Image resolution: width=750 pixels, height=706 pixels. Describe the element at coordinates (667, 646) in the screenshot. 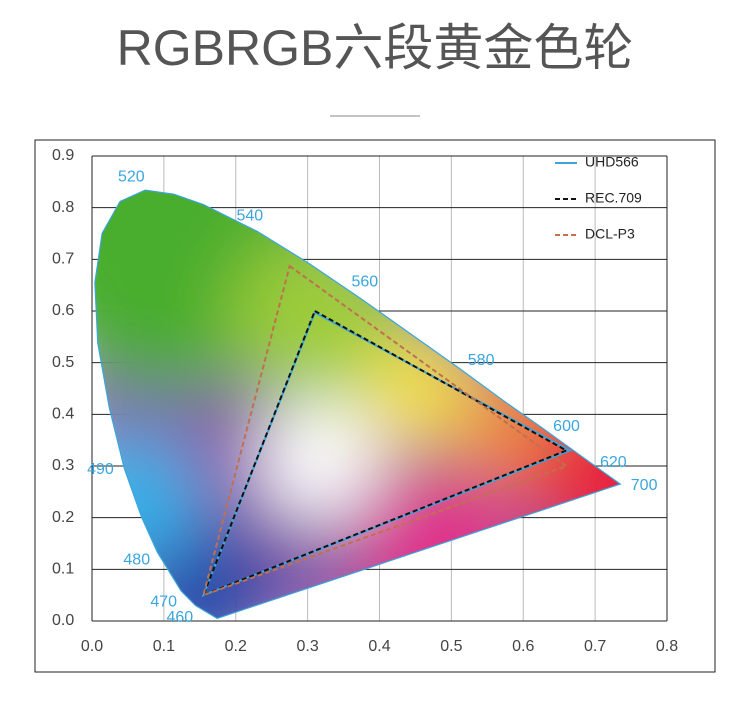

I see `x-tick-label: 0.8` at that location.